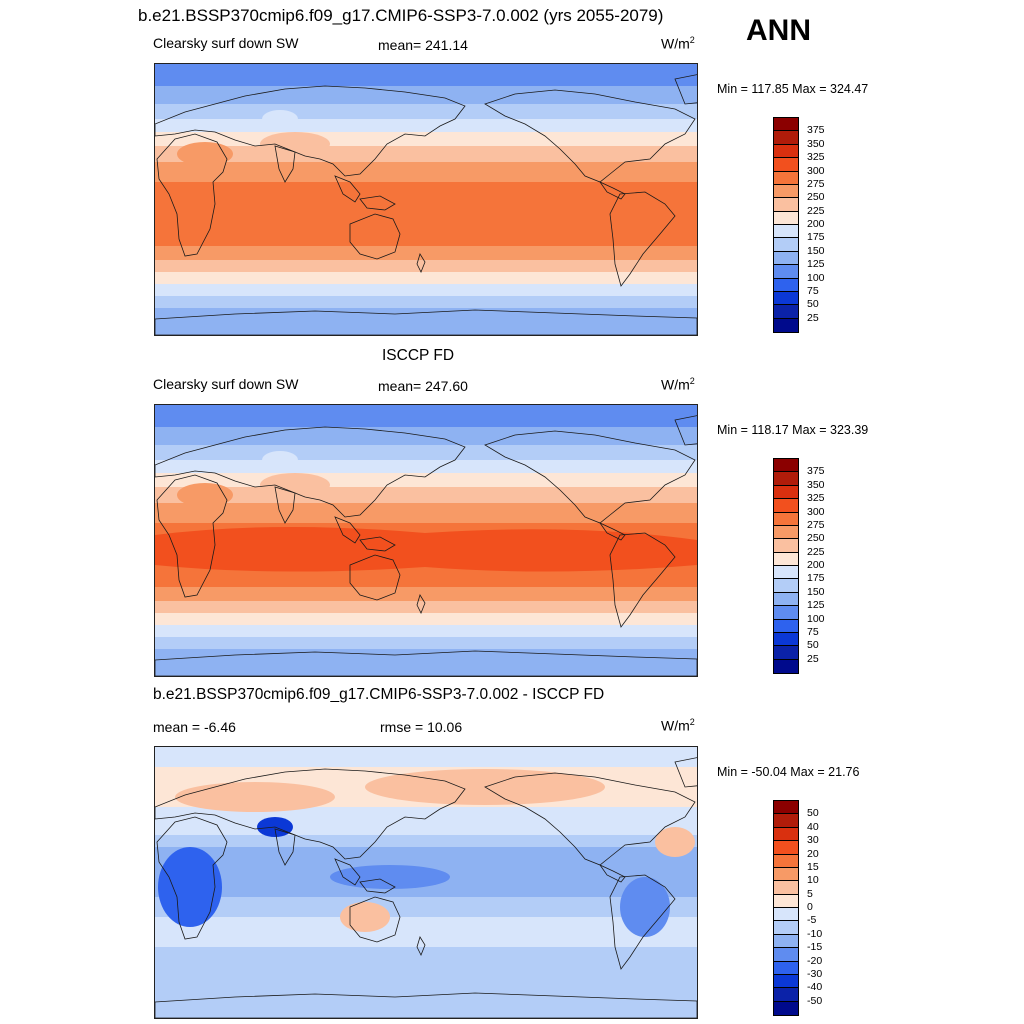 Image resolution: width=1024 pixels, height=1024 pixels. What do you see at coordinates (813, 853) in the screenshot?
I see `colorbar-tick-label: 20` at bounding box center [813, 853].